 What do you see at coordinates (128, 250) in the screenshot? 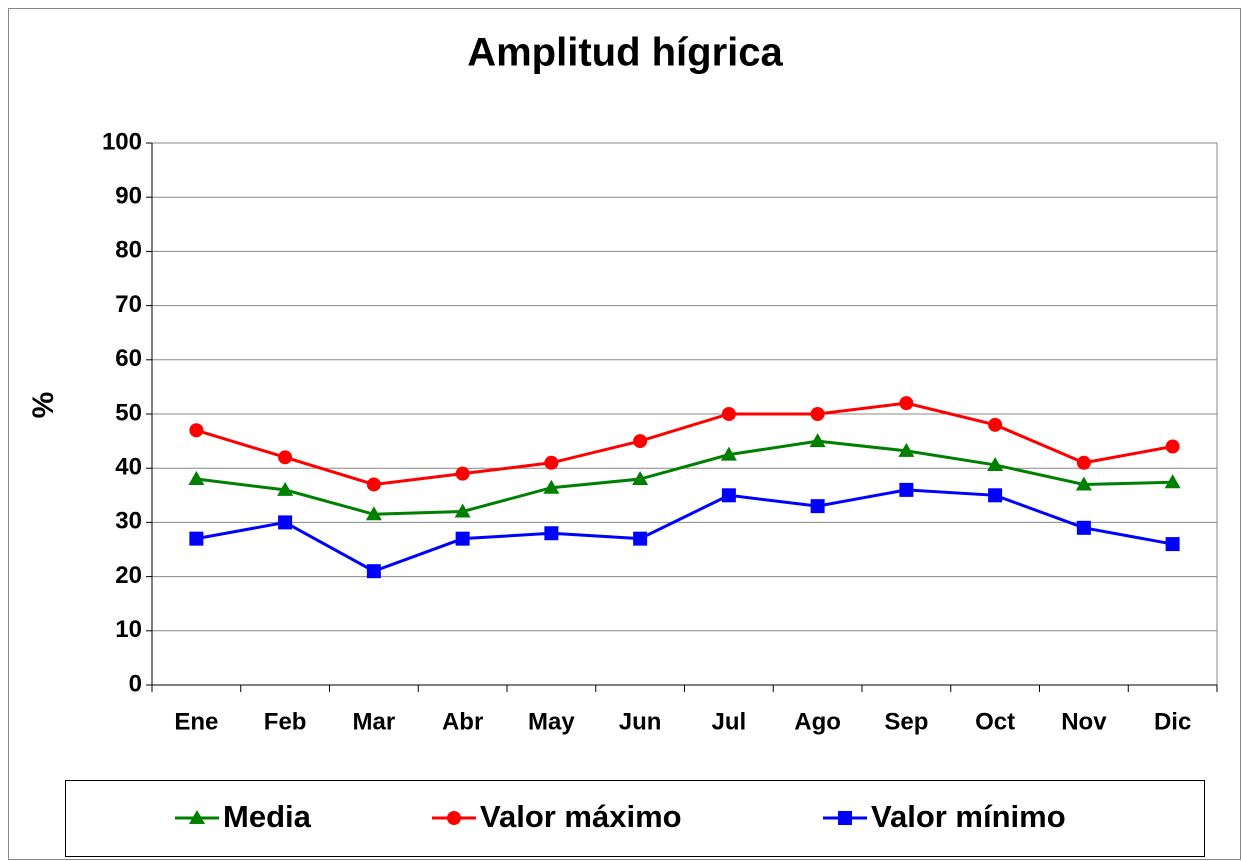
I see `y-tick-label: 80` at bounding box center [128, 250].